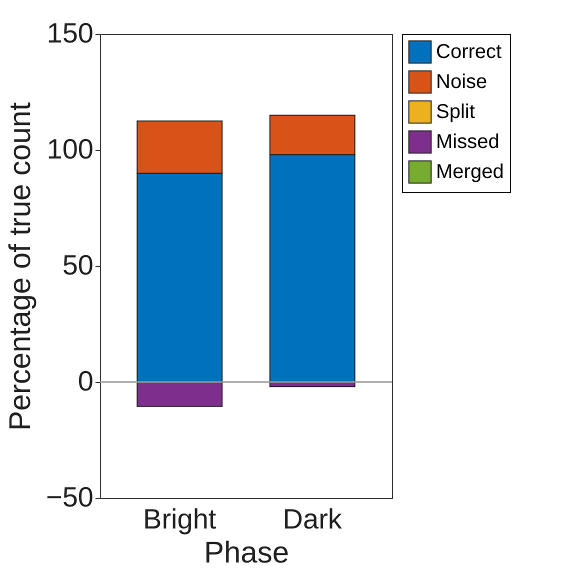 The width and height of the screenshot is (573, 581). I want to click on x-axis-title: Phase, so click(247, 553).